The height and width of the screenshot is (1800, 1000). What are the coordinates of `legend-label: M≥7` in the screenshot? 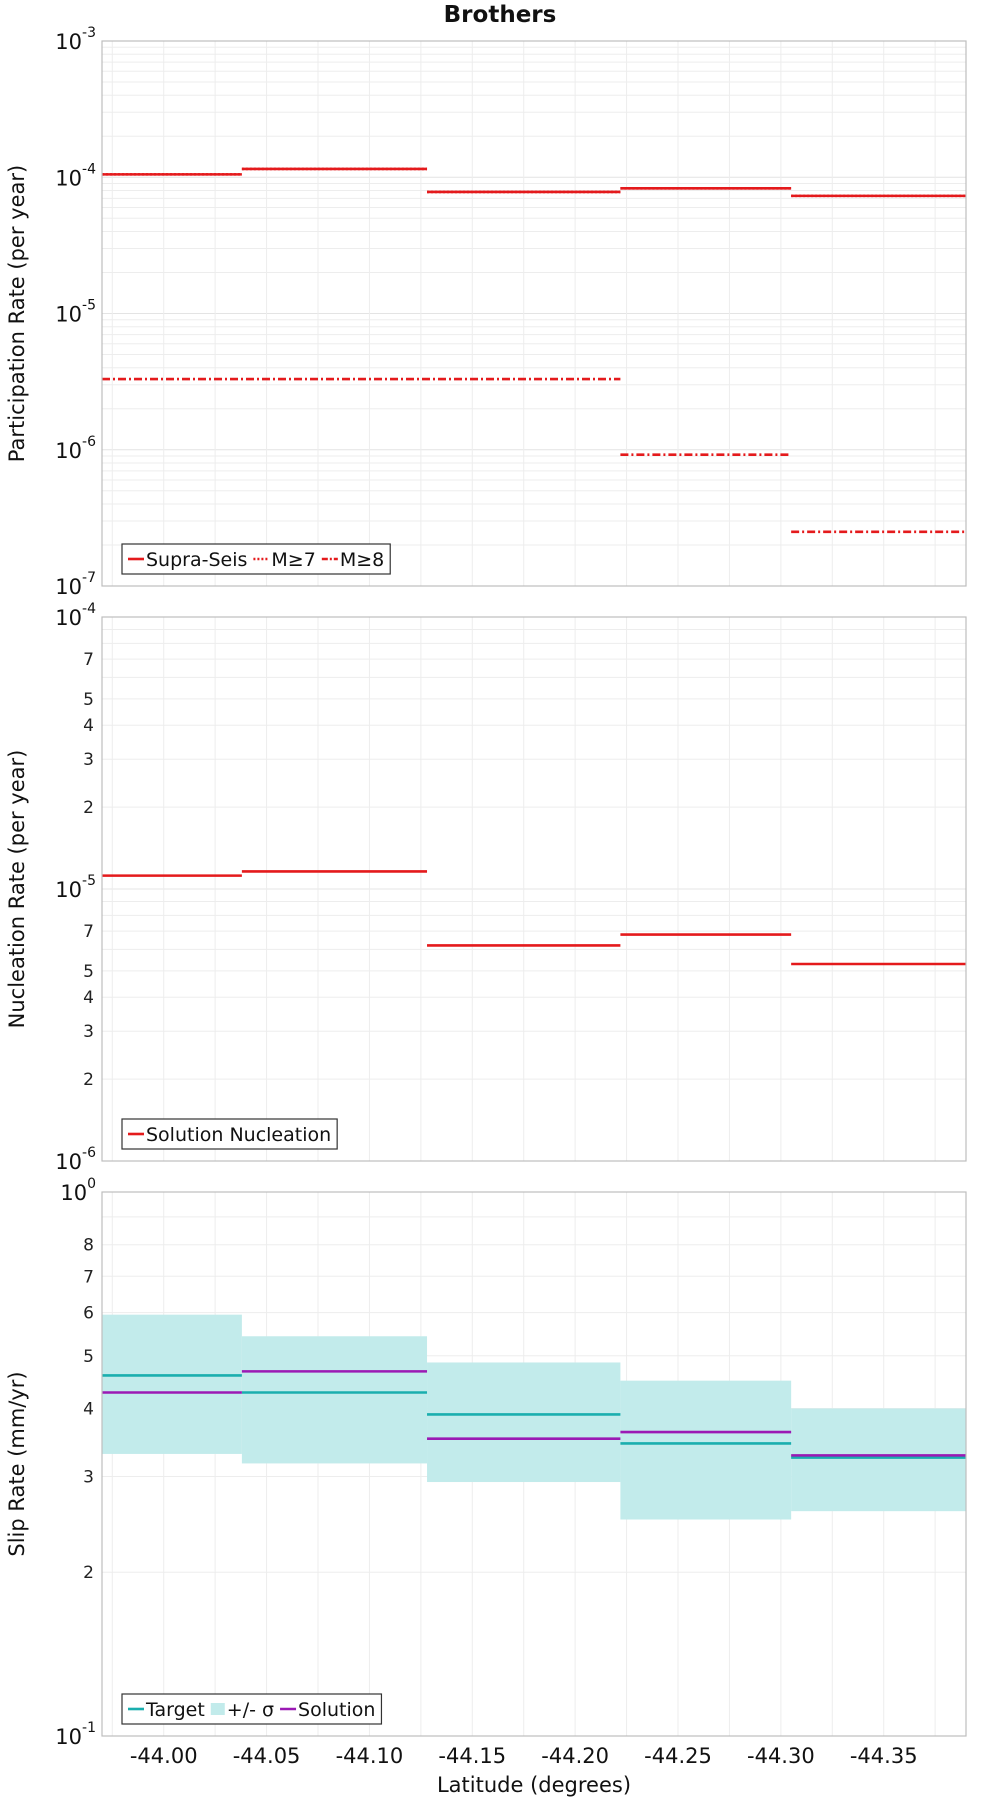 It's located at (293, 560).